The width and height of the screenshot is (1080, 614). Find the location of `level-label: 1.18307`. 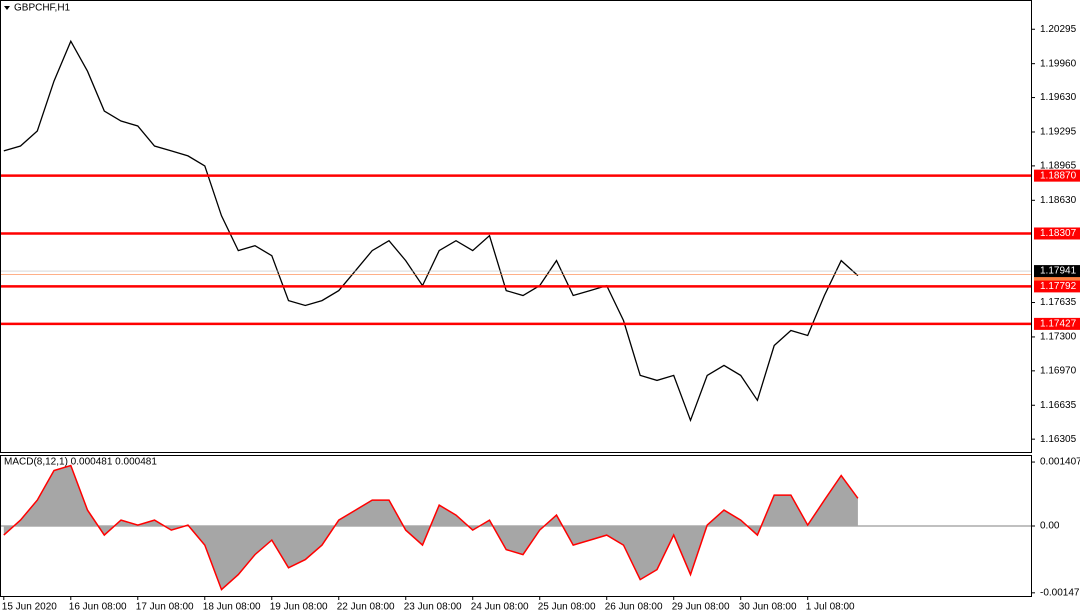

level-label: 1.18307 is located at coordinates (1058, 233).